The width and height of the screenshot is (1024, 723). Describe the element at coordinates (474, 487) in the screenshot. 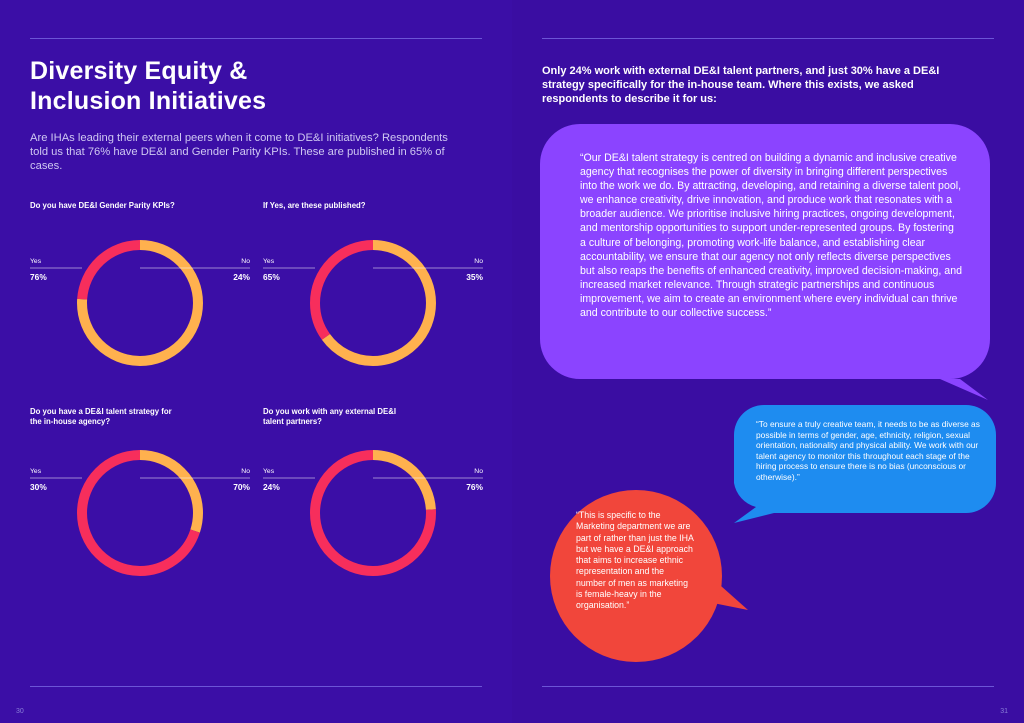

I see `chart-4-no-value: 76%` at that location.